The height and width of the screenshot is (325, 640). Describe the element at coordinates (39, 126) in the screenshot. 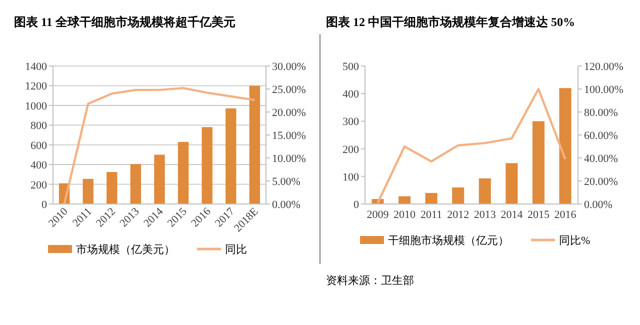

I see `y-tick-label: 800` at that location.